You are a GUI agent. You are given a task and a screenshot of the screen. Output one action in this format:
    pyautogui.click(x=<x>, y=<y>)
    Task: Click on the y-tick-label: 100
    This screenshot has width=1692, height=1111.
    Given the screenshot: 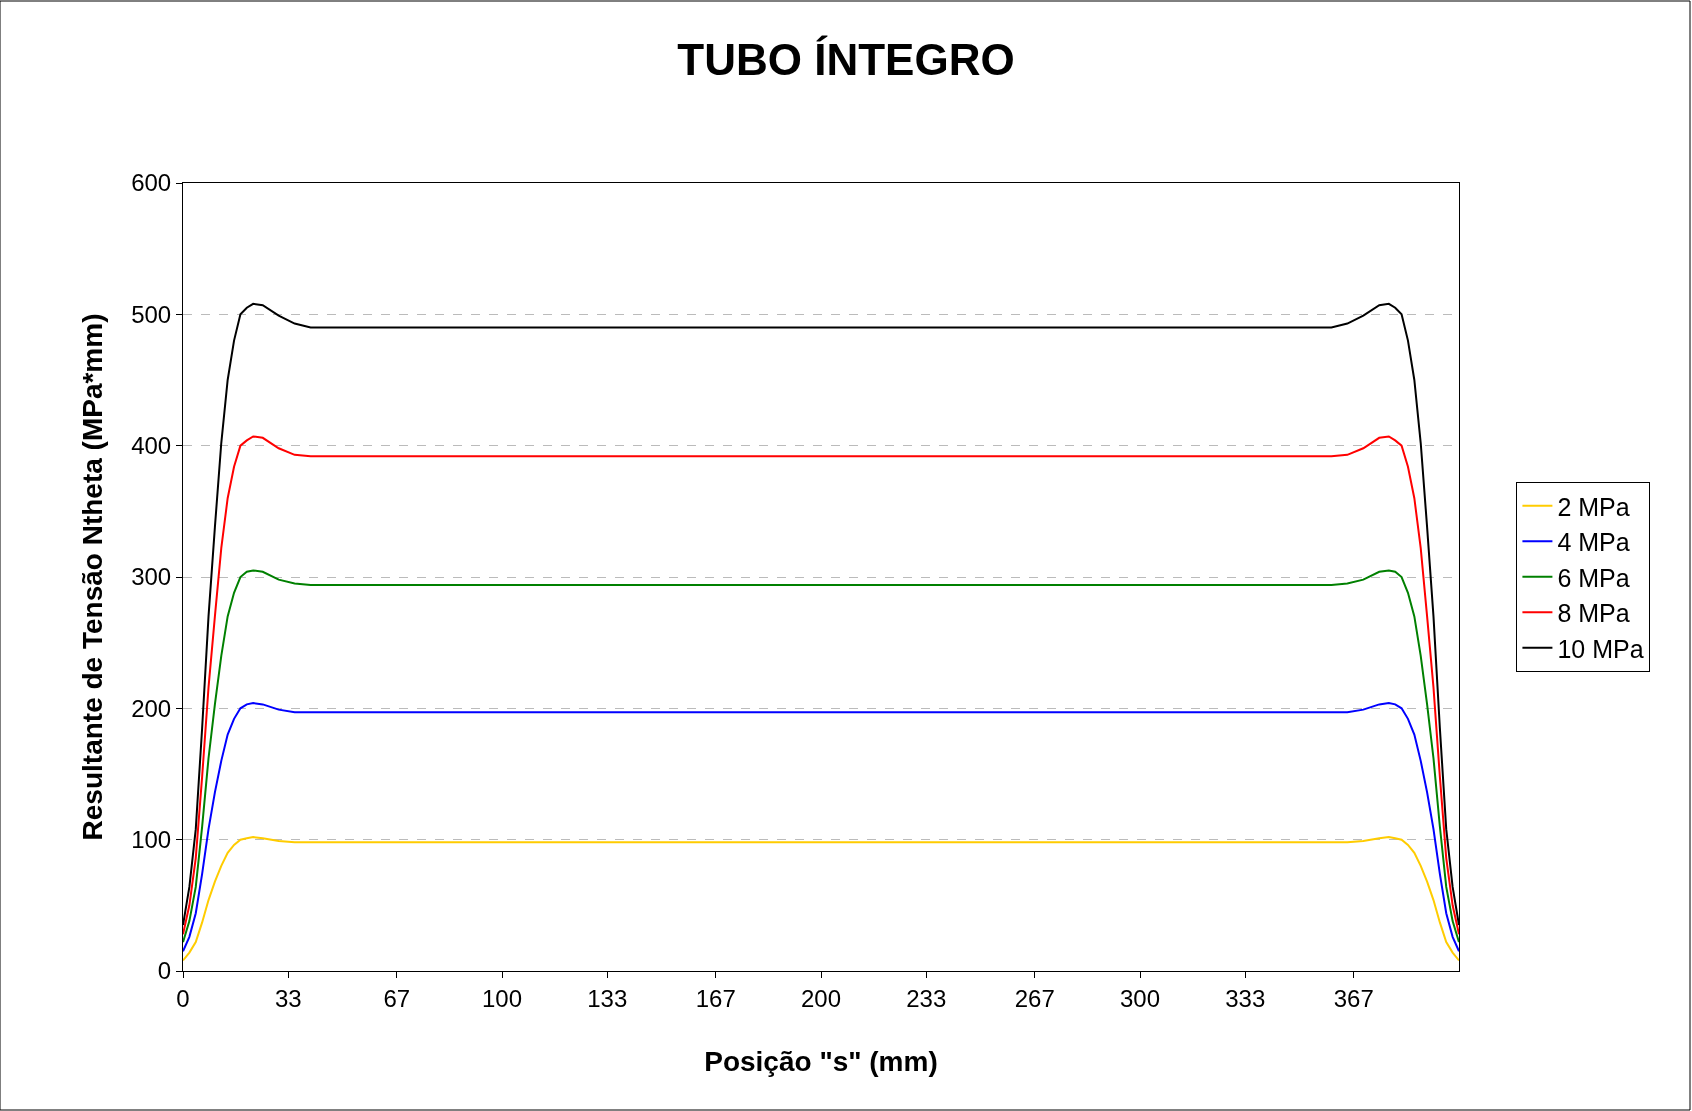 What is the action you would take?
    pyautogui.click(x=151, y=840)
    